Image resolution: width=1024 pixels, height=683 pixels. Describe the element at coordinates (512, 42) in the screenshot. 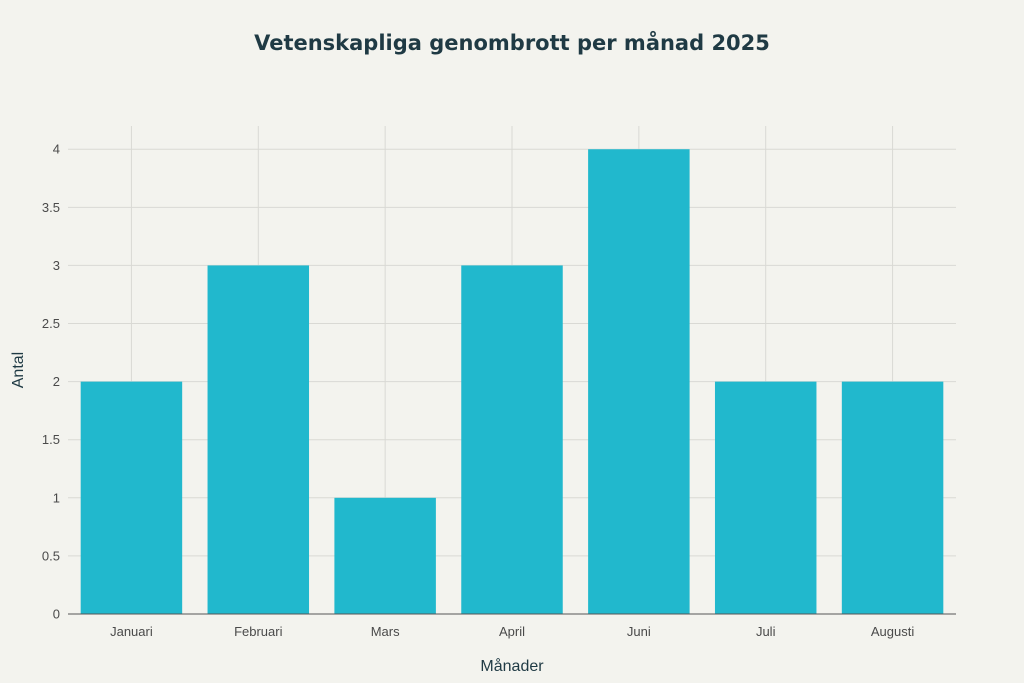

I see `chart-title: Vetenskapliga genombrott per månad 2025` at that location.